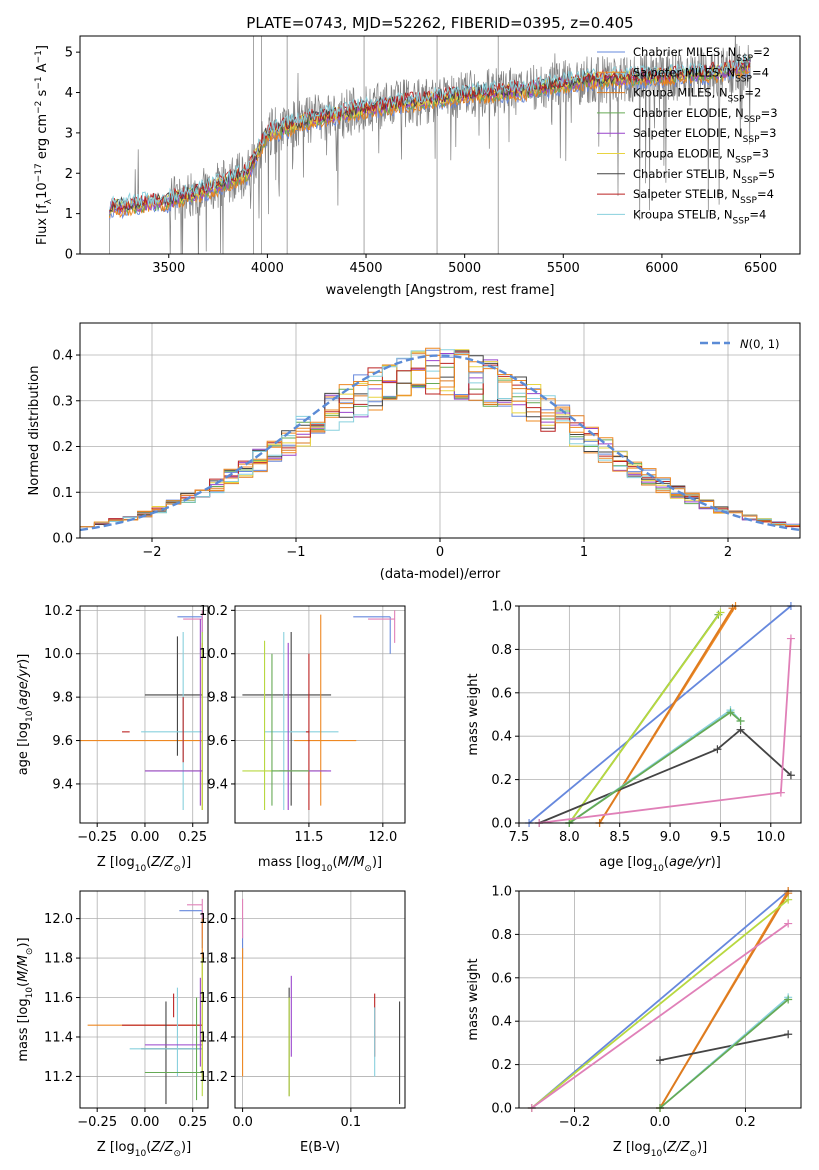  What do you see at coordinates (701, 156) in the screenshot?
I see `legend-entry: Kroupa ELODIE, NSSP=3` at bounding box center [701, 156].